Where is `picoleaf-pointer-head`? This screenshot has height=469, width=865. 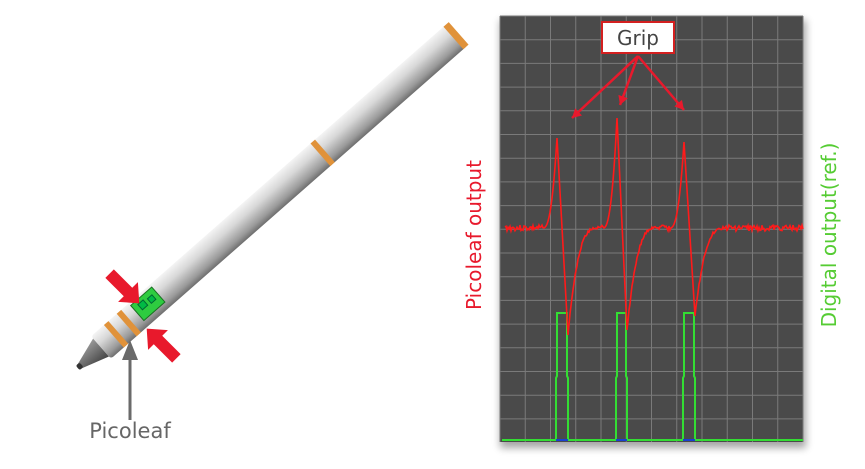 picoleaf-pointer-head is located at coordinates (130, 350).